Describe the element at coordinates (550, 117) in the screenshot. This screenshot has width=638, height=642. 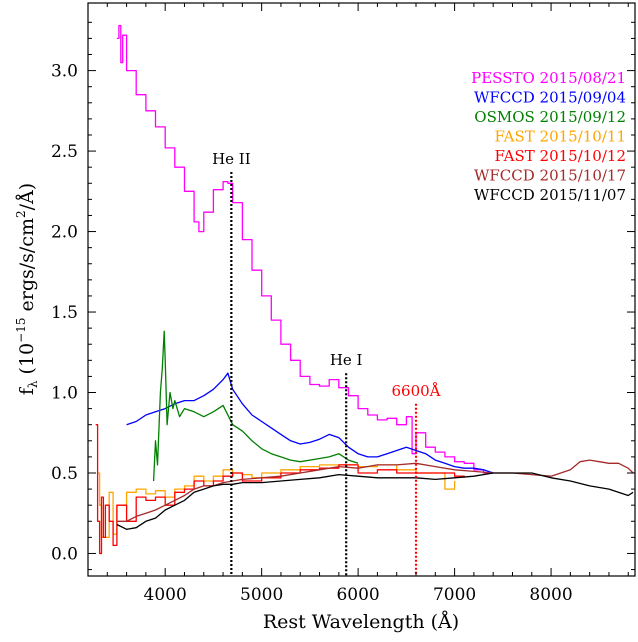
I see `legend-entry-2: OSMOS 2015/09/12` at that location.